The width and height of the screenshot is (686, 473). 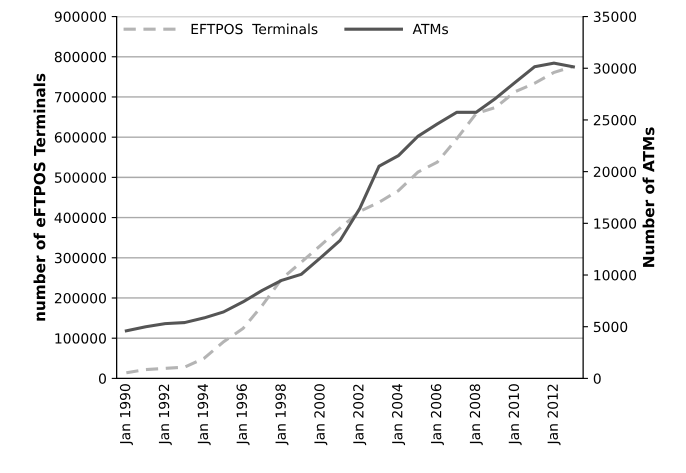 I want to click on y-tick-label: 300000, so click(x=80, y=258).